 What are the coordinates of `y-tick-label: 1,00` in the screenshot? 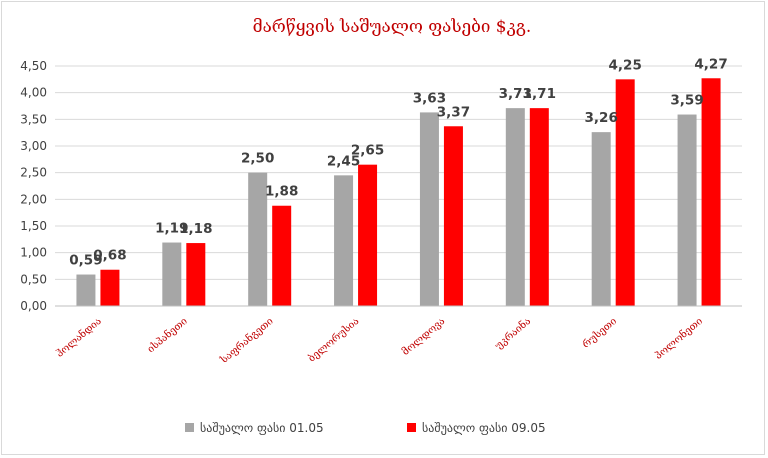 It's located at (33, 253).